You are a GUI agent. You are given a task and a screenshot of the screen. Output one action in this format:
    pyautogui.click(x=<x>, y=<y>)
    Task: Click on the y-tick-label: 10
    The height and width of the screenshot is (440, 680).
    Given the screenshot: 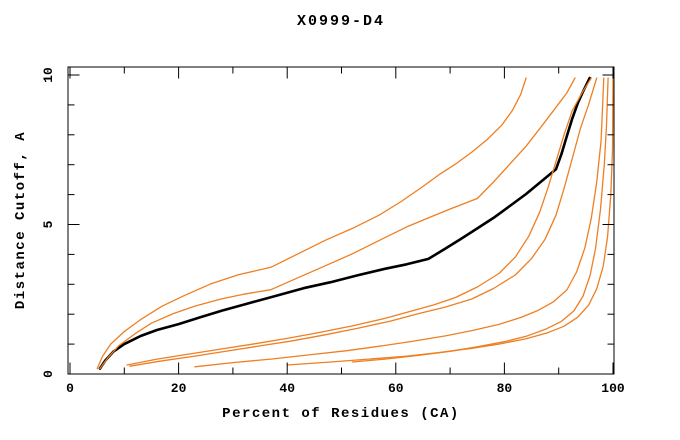 What is the action you would take?
    pyautogui.click(x=48, y=75)
    